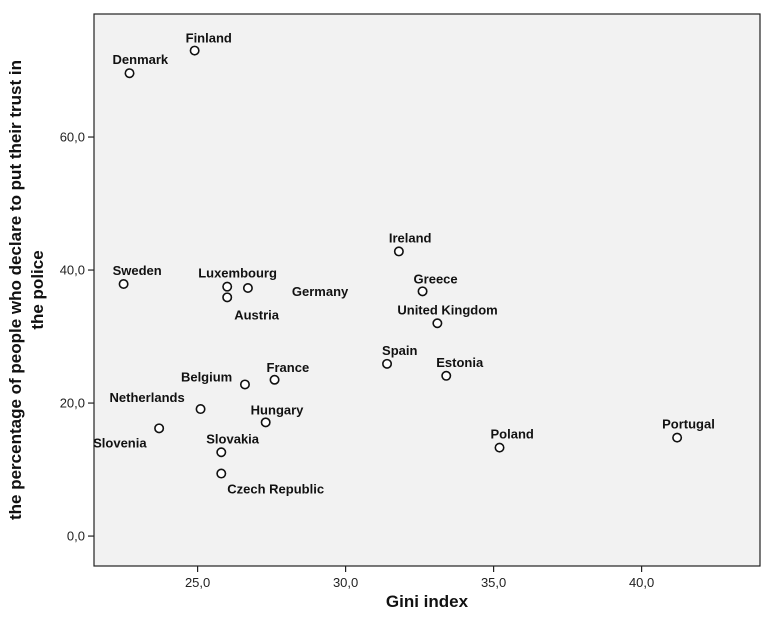 The height and width of the screenshot is (620, 762). What do you see at coordinates (436, 278) in the screenshot?
I see `point-label: Greece` at bounding box center [436, 278].